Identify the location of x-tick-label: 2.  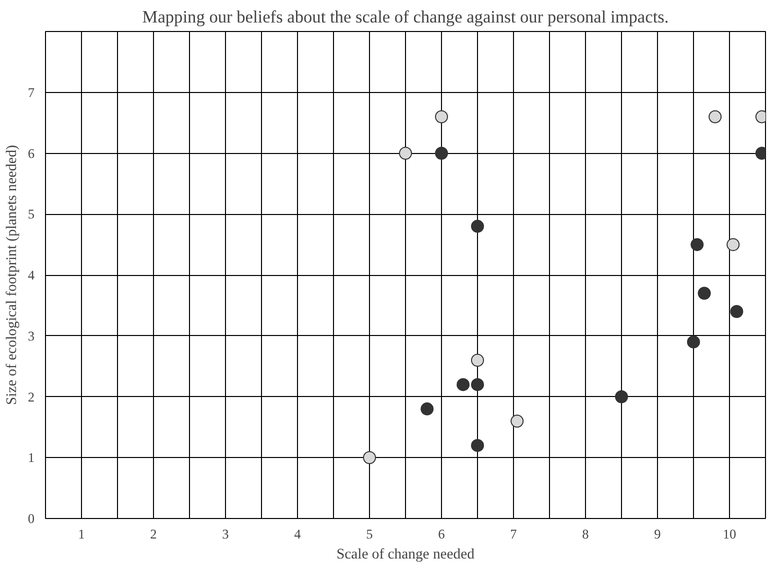
(153, 534).